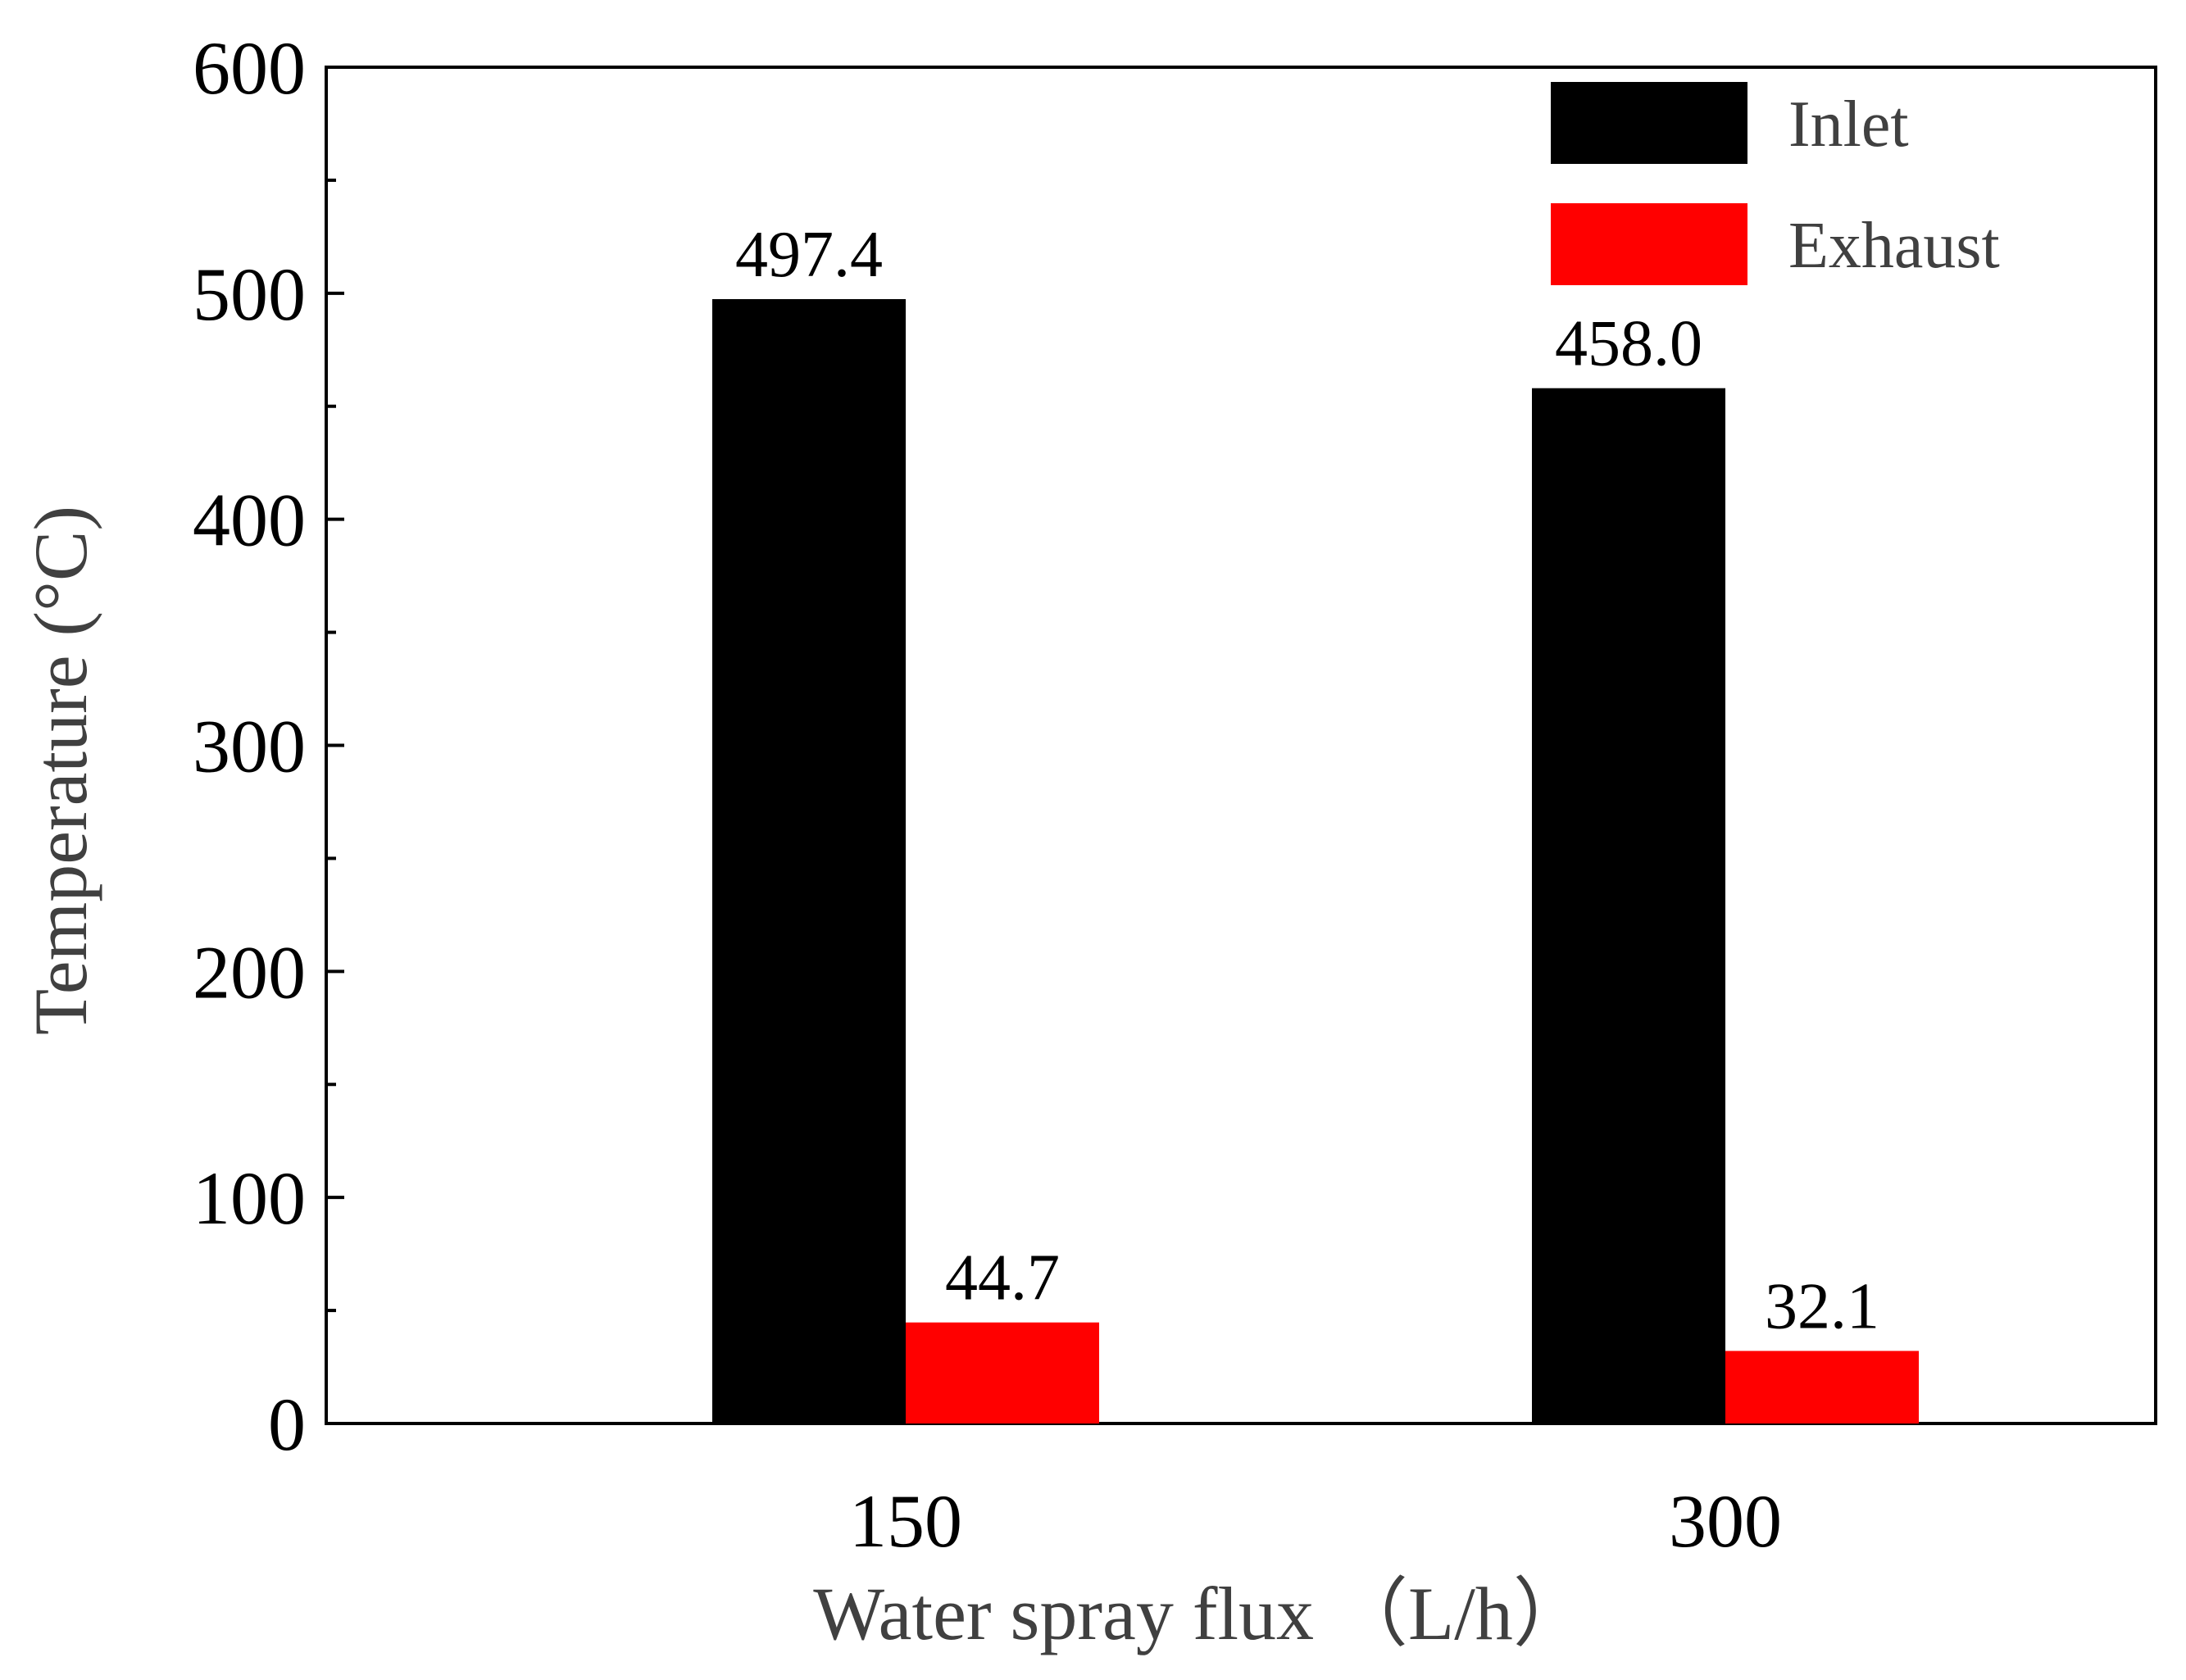 This screenshot has height=1680, width=2186. I want to click on y-tick-label: 0, so click(287, 1424).